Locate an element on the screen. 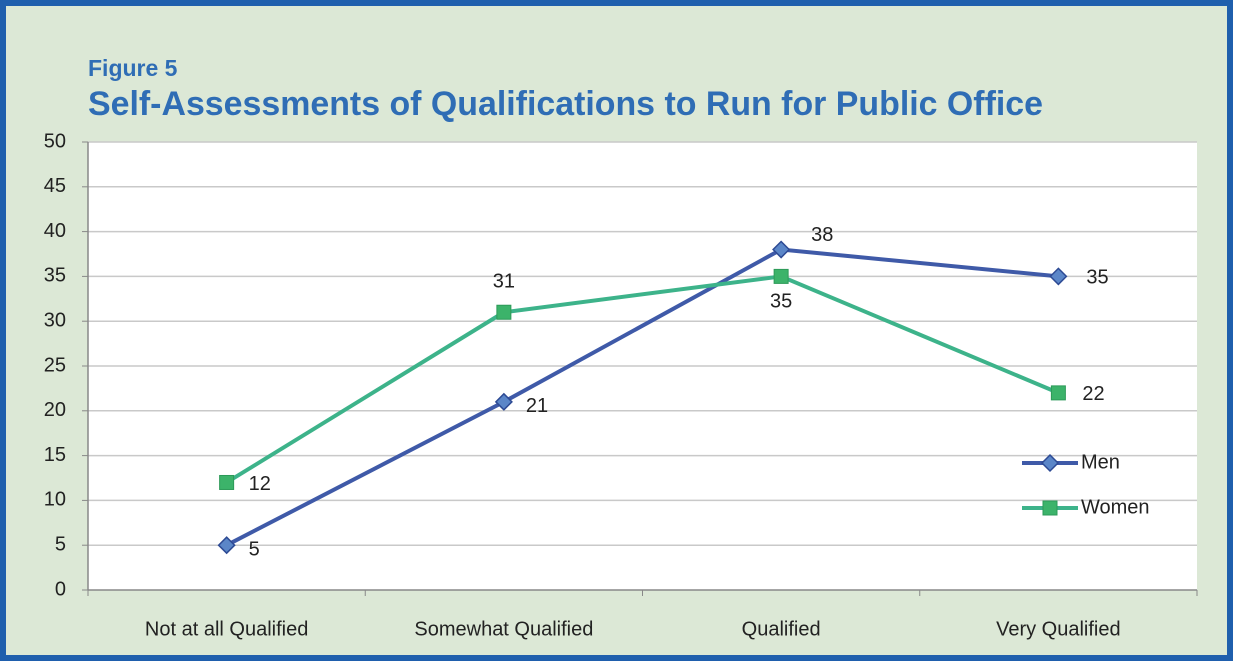  y-tick-label: 25 is located at coordinates (55, 365).